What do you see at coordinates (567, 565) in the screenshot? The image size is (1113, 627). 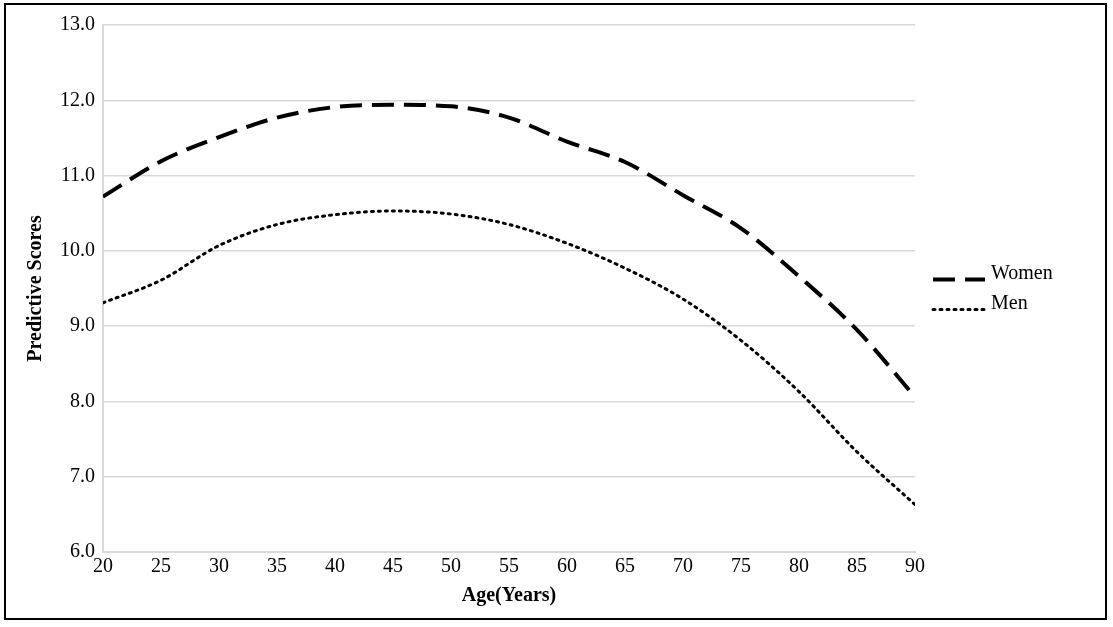 I see `x-tick-label: 60` at bounding box center [567, 565].